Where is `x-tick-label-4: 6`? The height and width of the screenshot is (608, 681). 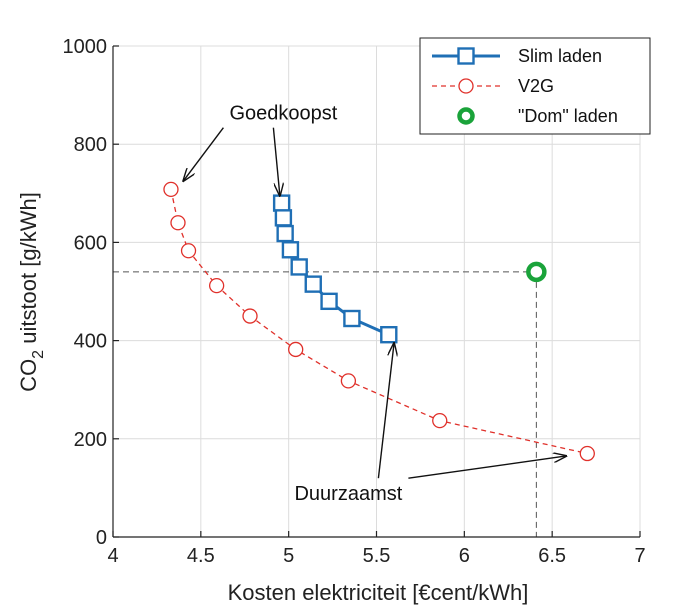 x-tick-label-4: 6 is located at coordinates (464, 556).